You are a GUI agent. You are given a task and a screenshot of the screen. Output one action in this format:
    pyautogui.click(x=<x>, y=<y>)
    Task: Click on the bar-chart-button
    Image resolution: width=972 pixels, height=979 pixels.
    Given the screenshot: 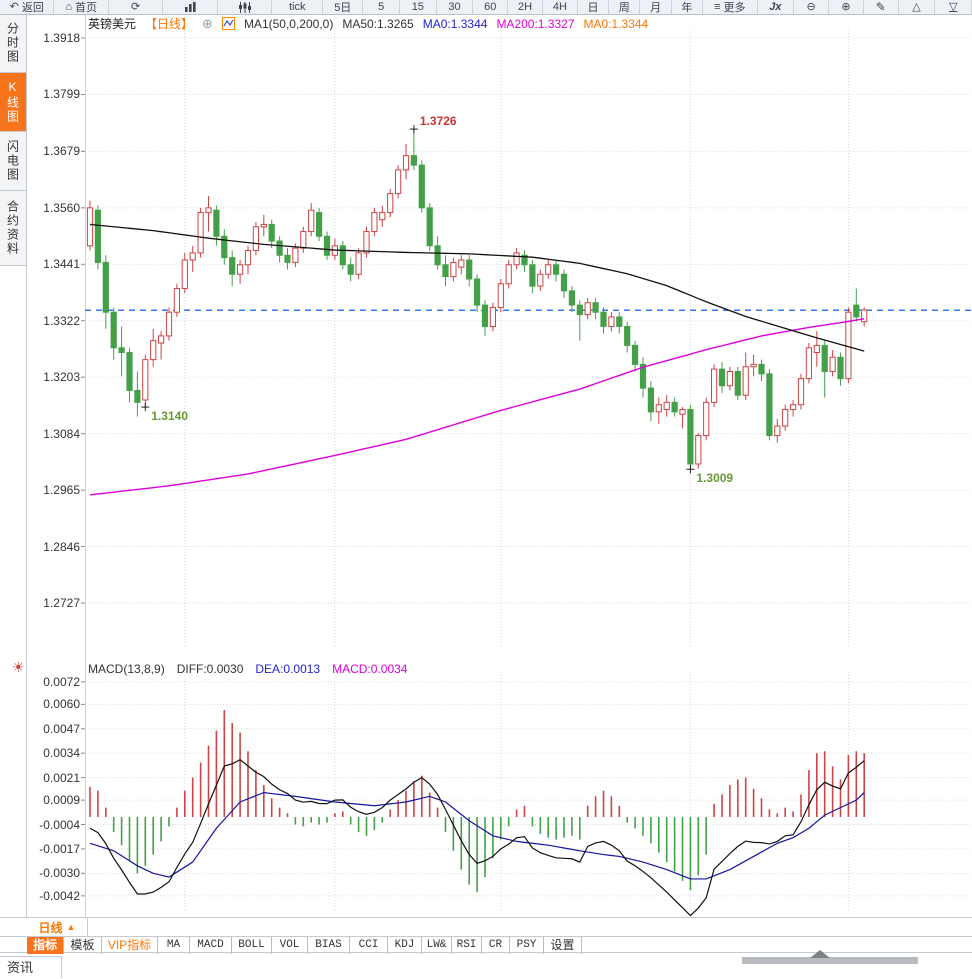 What is the action you would take?
    pyautogui.click(x=190, y=7)
    